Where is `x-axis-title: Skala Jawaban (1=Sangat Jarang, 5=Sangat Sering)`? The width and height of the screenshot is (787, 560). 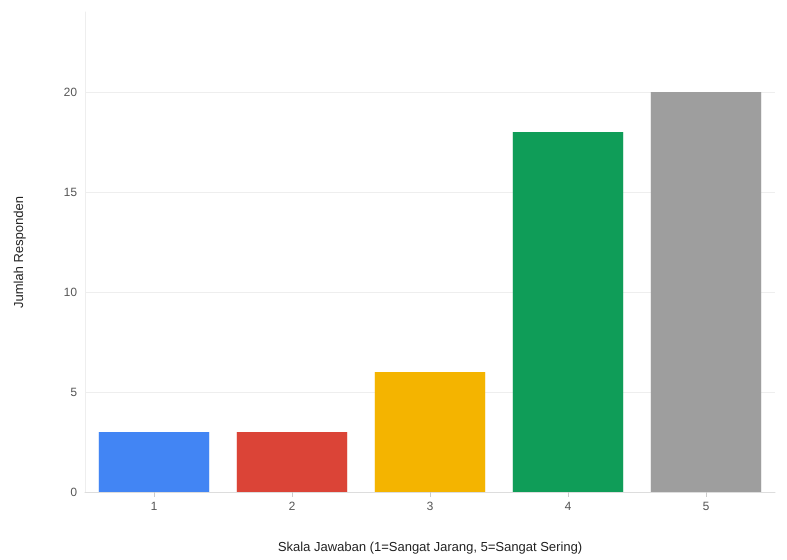
x-axis-title: Skala Jawaban (1=Sangat Jarang, 5=Sangat Sering) is located at coordinates (430, 546).